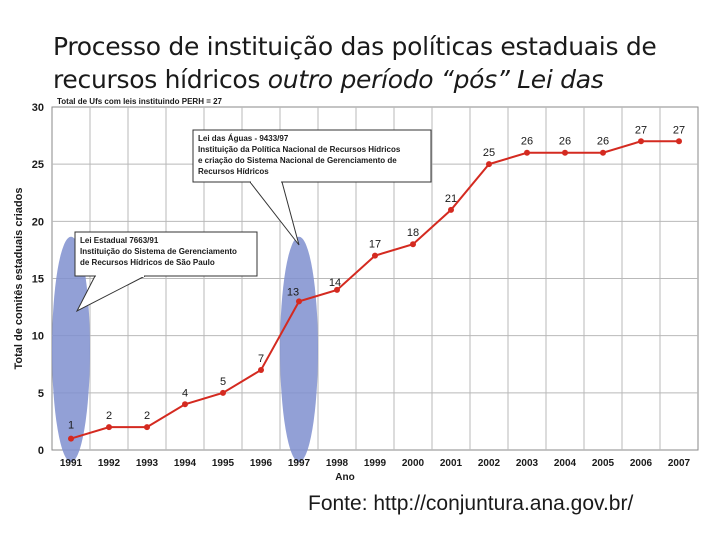 The image size is (720, 540). I want to click on data-label: 7, so click(261, 359).